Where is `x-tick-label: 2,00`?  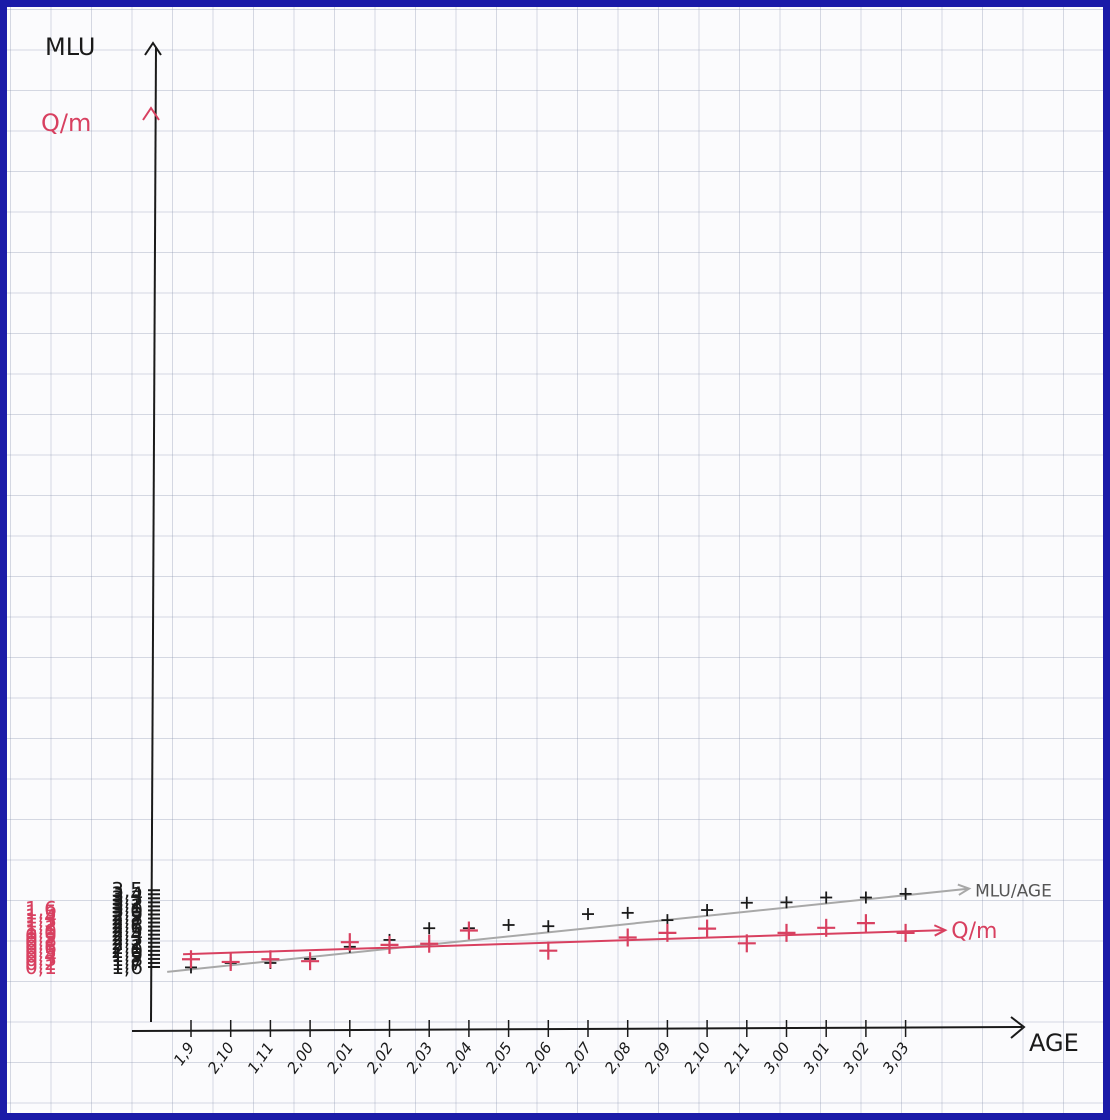 x-tick-label: 2,00 is located at coordinates (300, 1058).